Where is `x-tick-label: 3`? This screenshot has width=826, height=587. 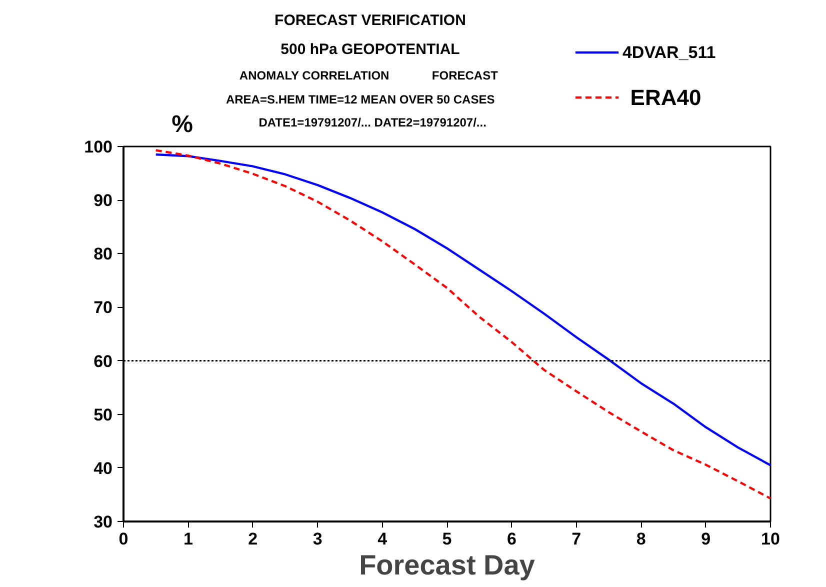 x-tick-label: 3 is located at coordinates (317, 539).